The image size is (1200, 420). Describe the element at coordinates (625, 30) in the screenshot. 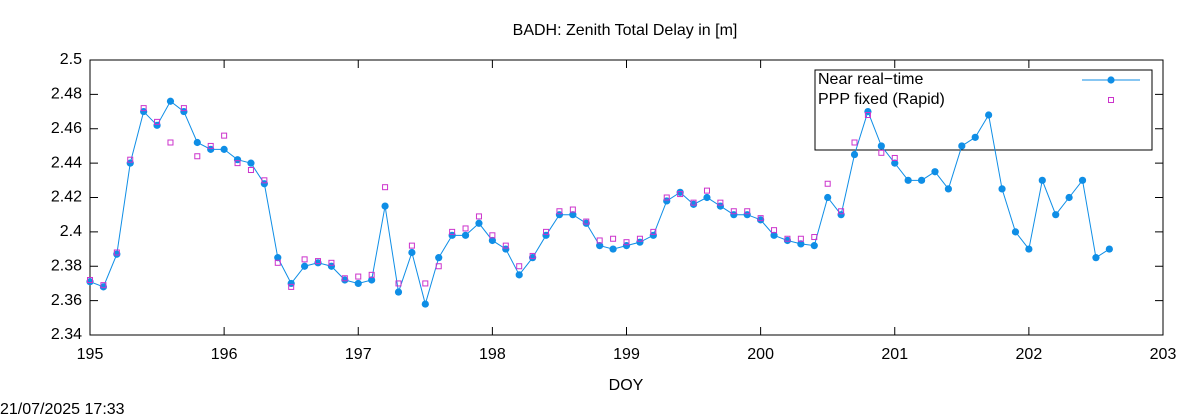

I see `chart-title: BADH: Zenith Total Delay in [m]` at that location.